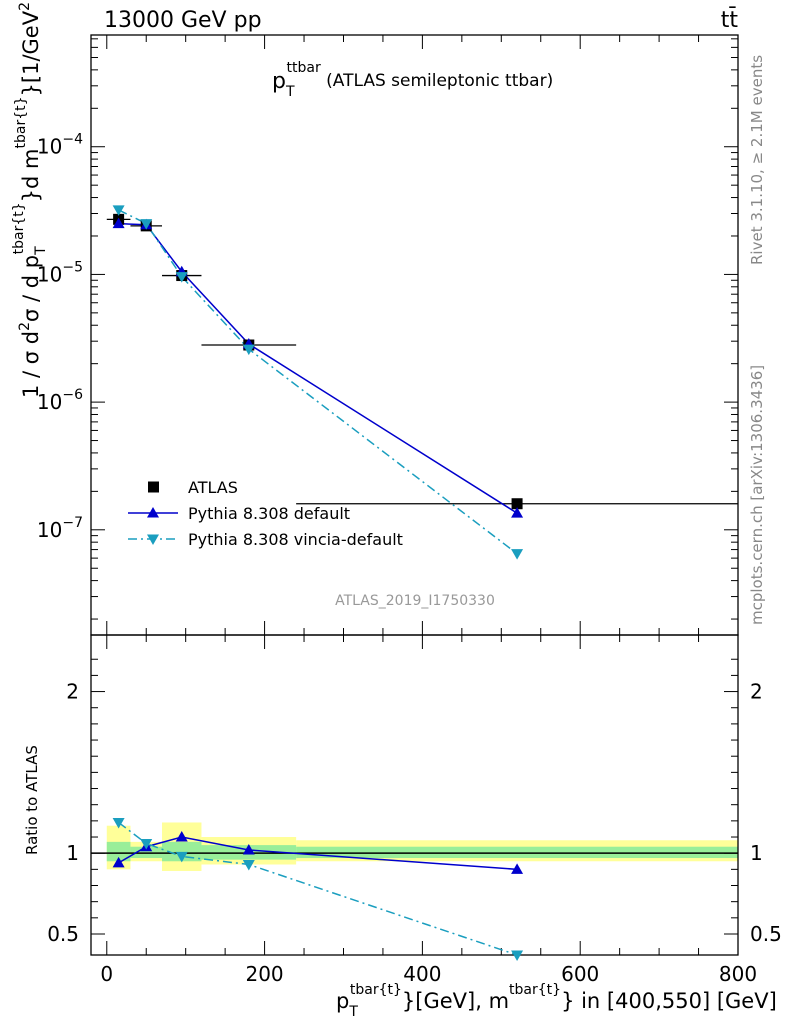 The height and width of the screenshot is (1024, 786). I want to click on x-tick-label: 0, so click(106, 974).